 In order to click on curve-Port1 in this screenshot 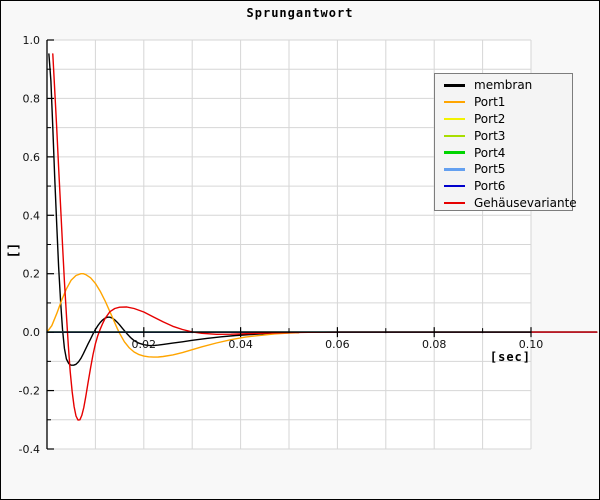, I will do `click(173, 315)`.